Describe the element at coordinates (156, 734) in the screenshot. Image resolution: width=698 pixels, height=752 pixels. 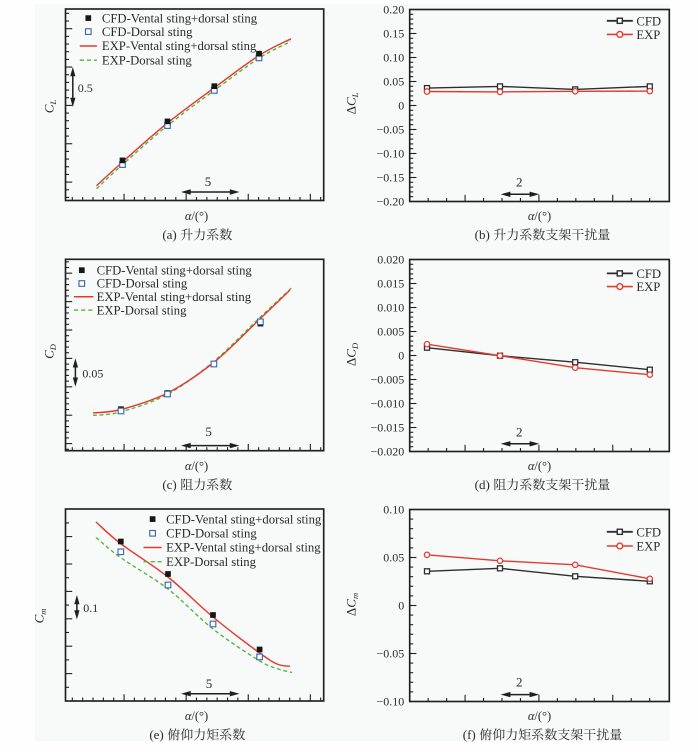
I see `svg-text: (e)` at that location.